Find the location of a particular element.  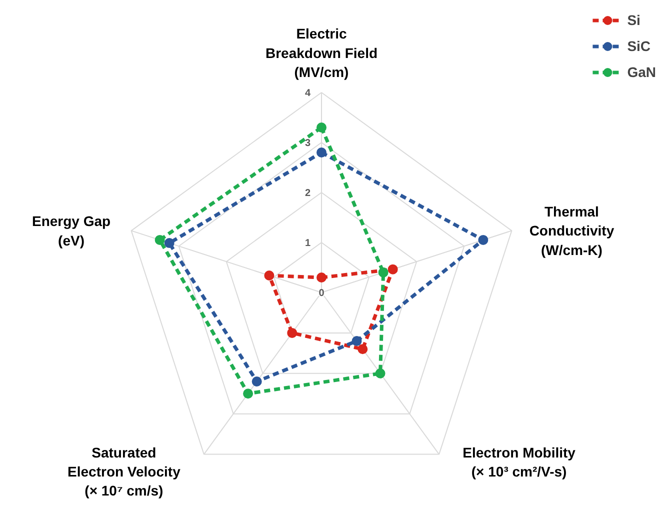

y-tick-label: 3 is located at coordinates (307, 143).